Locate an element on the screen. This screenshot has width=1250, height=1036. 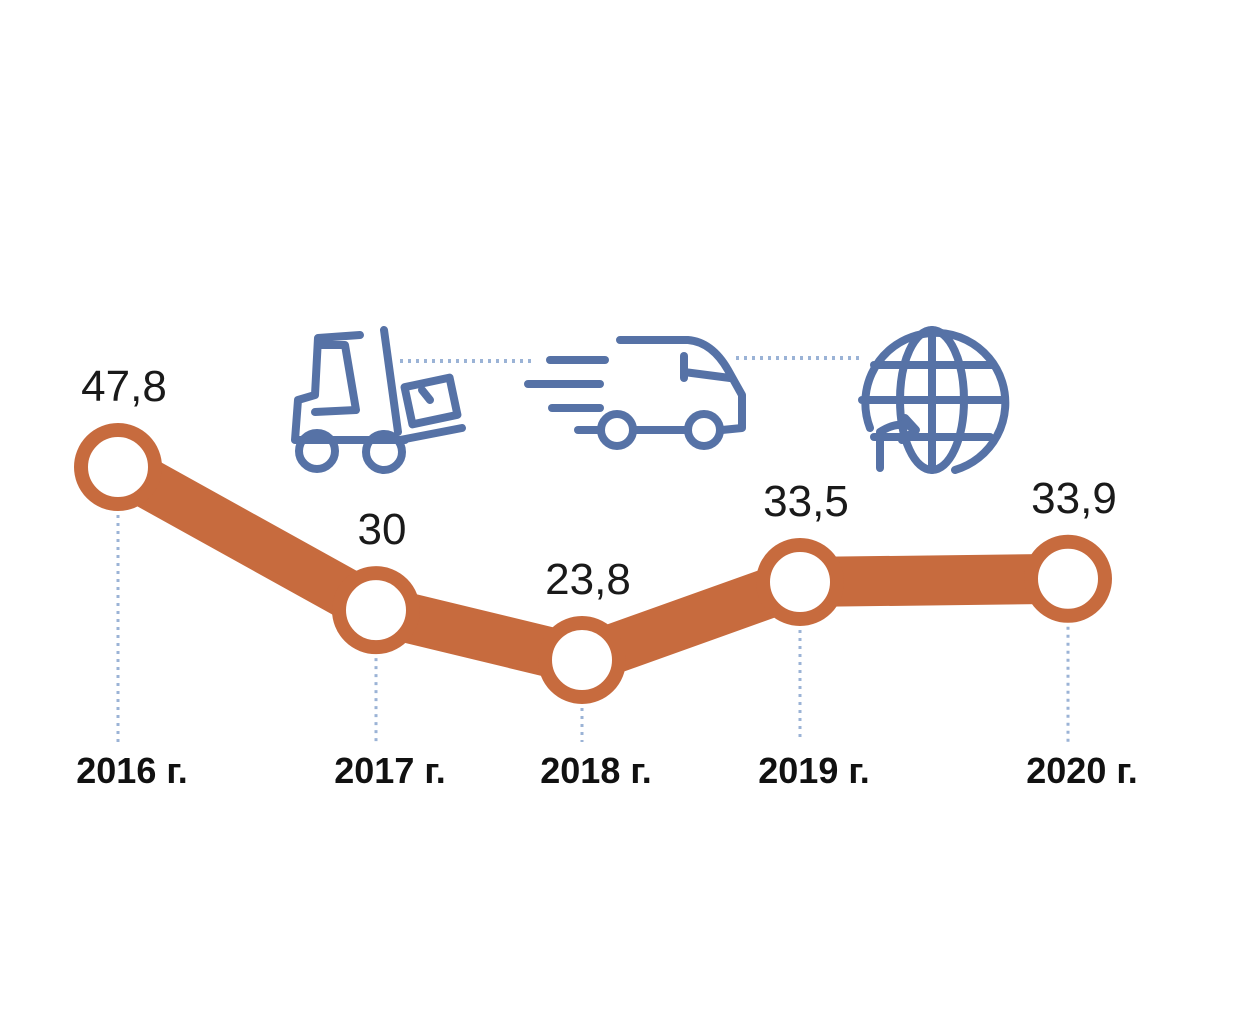
x-tick-label: 2019 г. is located at coordinates (813, 770).